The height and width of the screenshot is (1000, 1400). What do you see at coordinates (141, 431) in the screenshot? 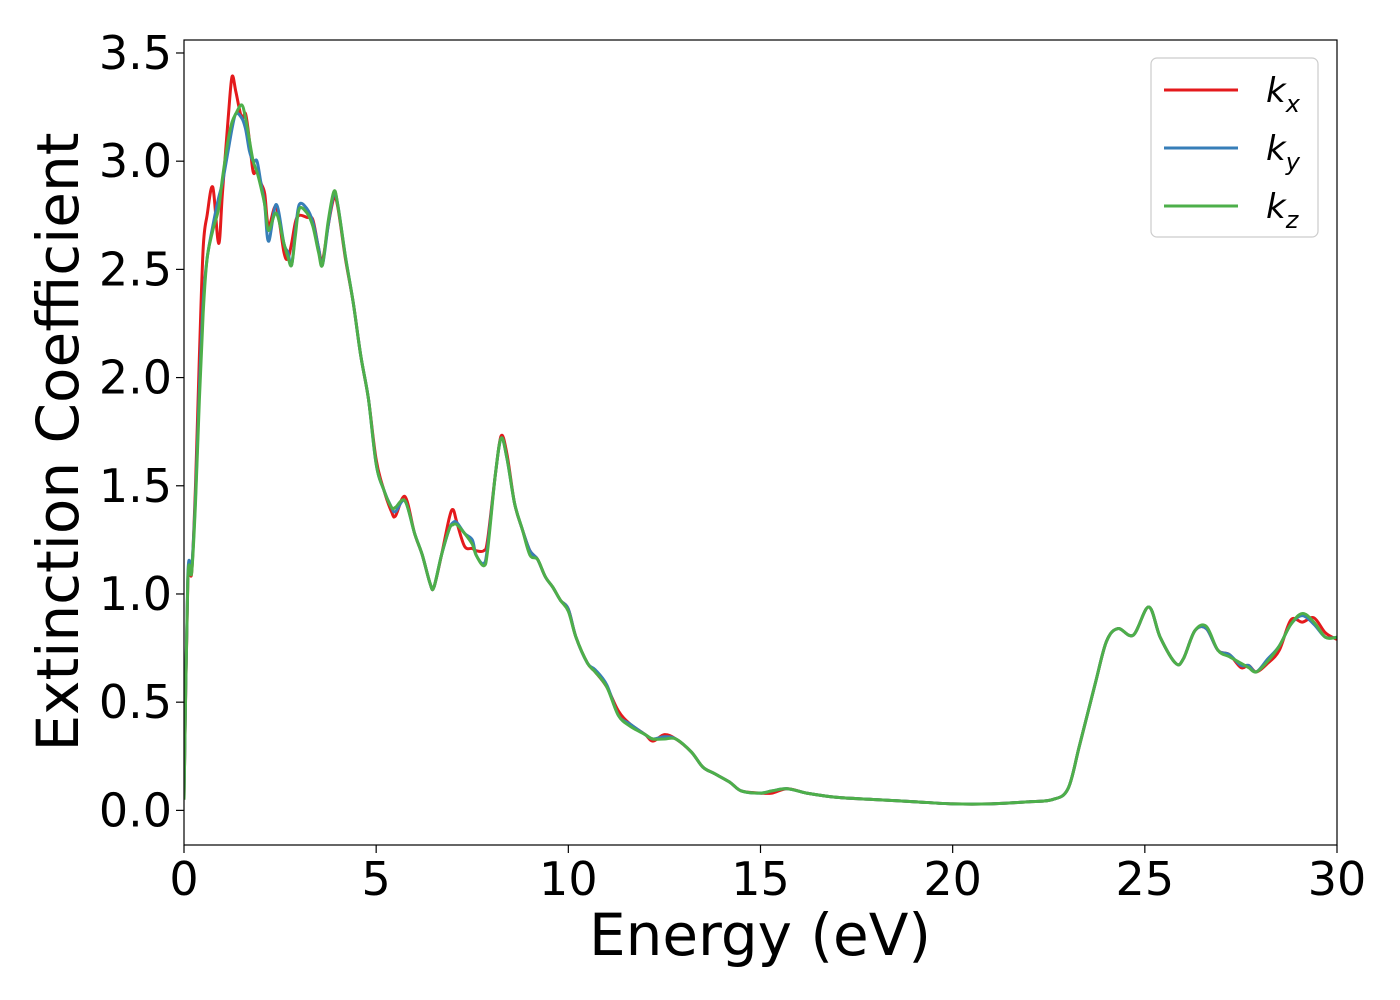
I see `y-axis: 0.0 0.5 1.0 1.5 2.0 2.5 3.0 3.5` at bounding box center [141, 431].